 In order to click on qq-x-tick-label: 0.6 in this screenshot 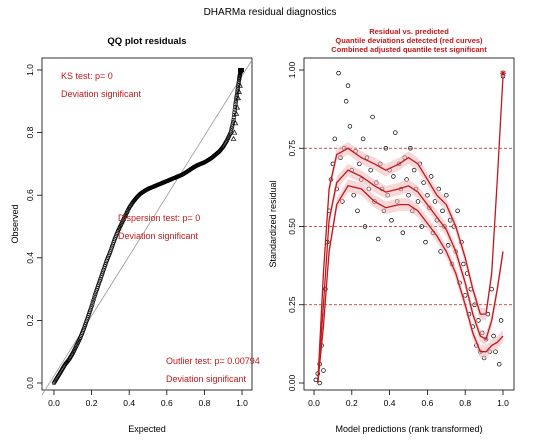, I will do `click(167, 403)`.